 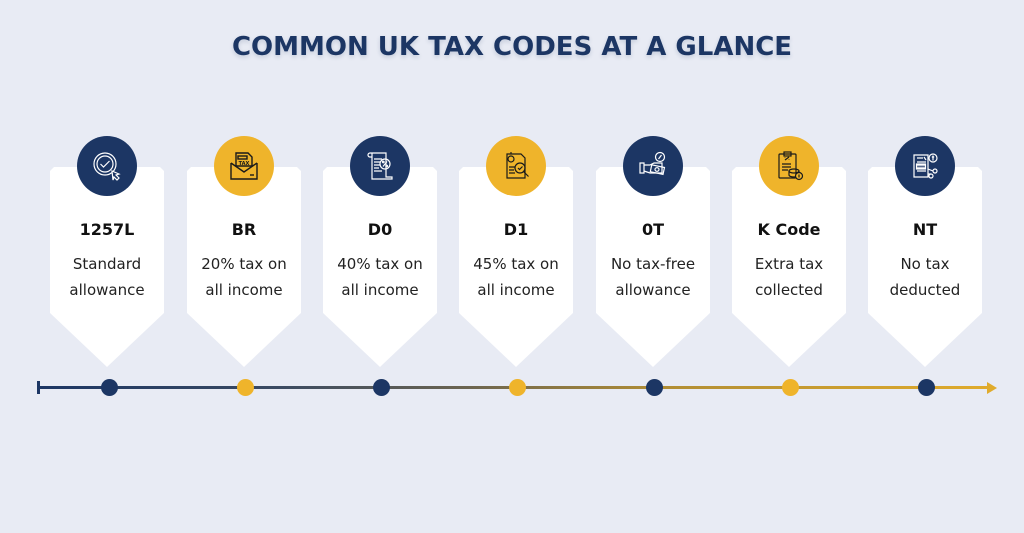 I want to click on clipboard-coins-icon, so click(x=789, y=166).